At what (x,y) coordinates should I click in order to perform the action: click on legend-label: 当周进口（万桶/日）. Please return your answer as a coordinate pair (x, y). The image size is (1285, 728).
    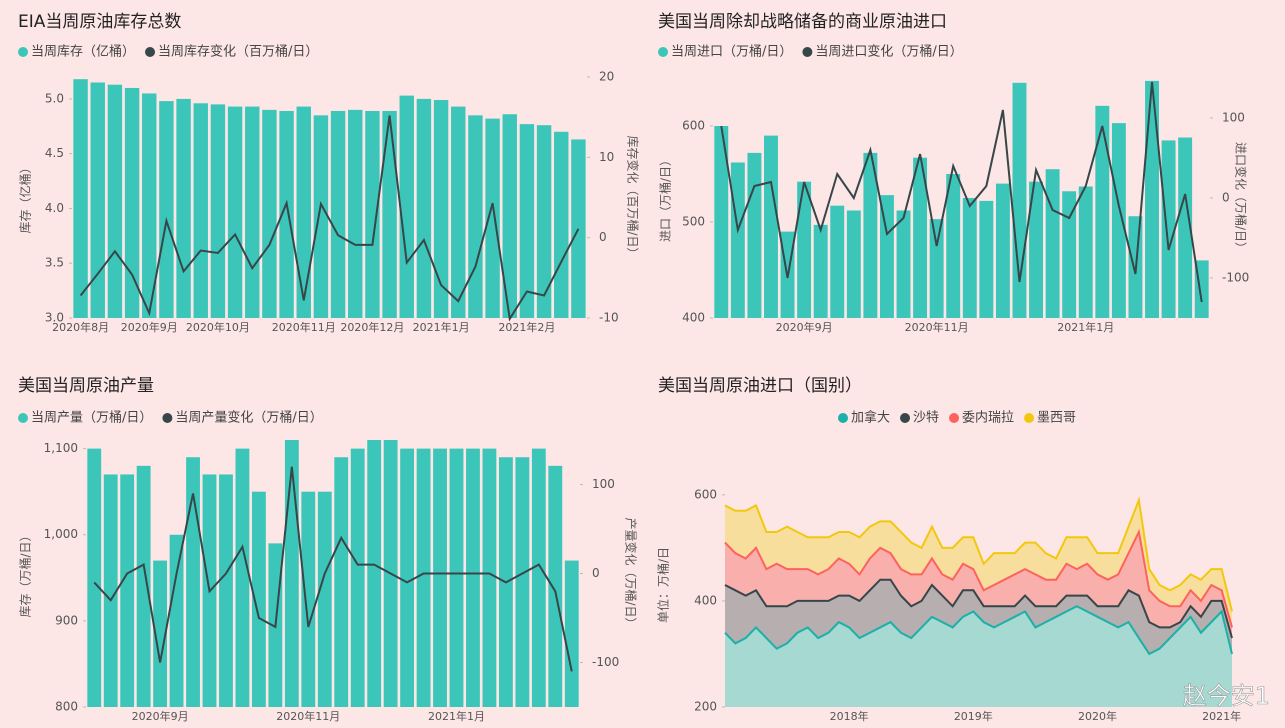
    Looking at the image, I should click on (731, 52).